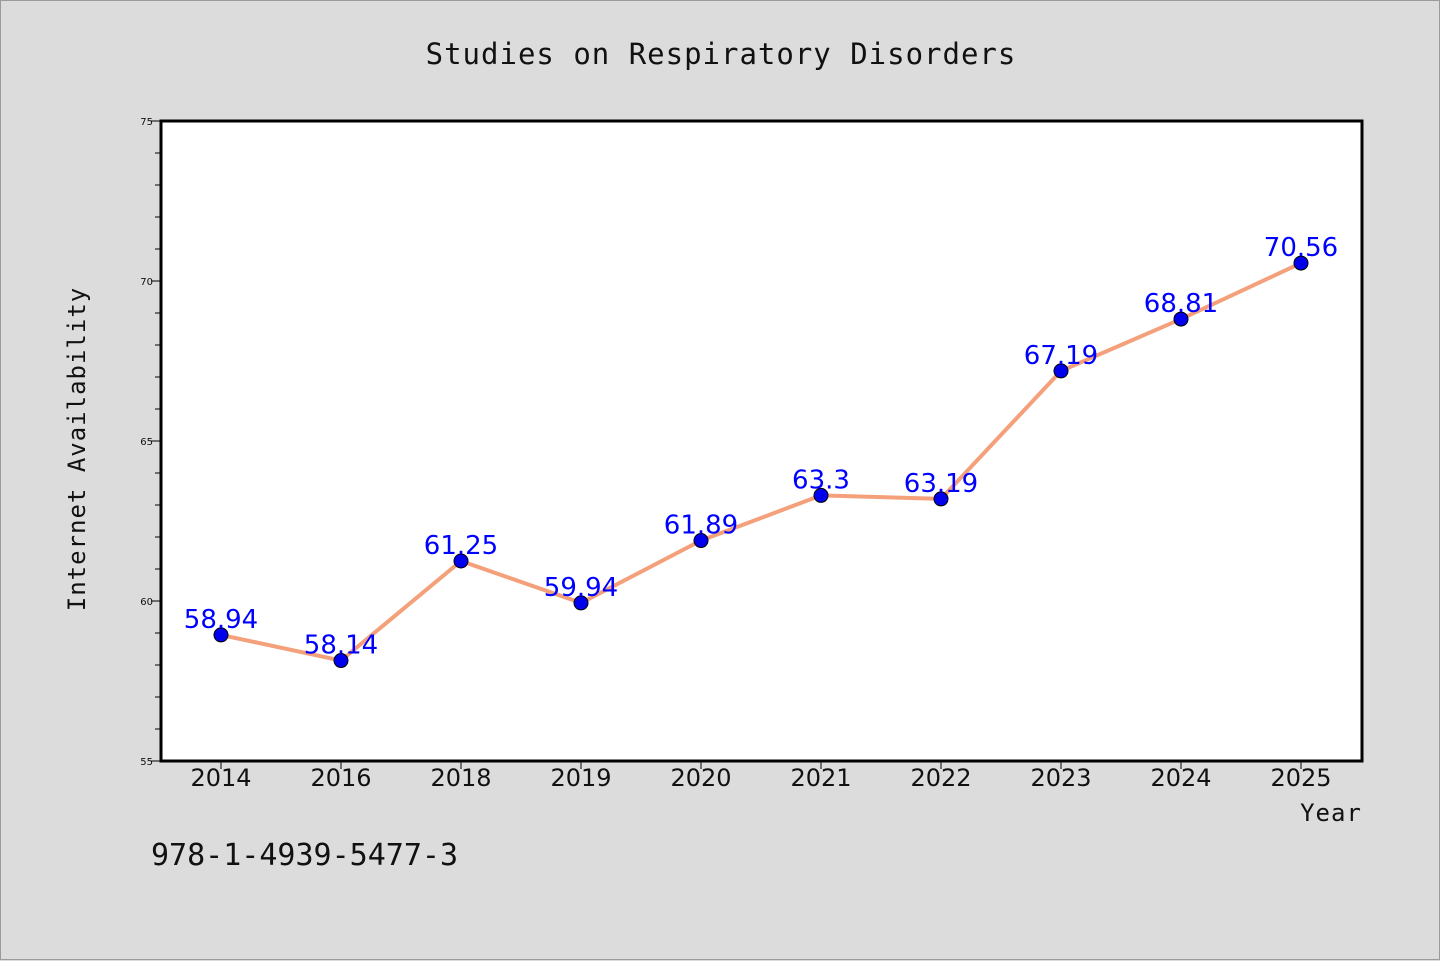 The width and height of the screenshot is (1440, 961). Describe the element at coordinates (761, 776) in the screenshot. I see `x-axis: 2014 2016 2018 2019 2020 2021 2022 2023 2024 2025` at that location.